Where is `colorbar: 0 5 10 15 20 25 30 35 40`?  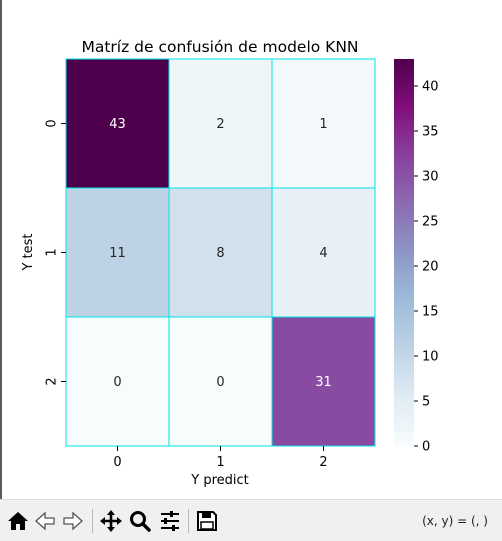 colorbar: 0 5 10 15 20 25 30 35 40 is located at coordinates (416, 257).